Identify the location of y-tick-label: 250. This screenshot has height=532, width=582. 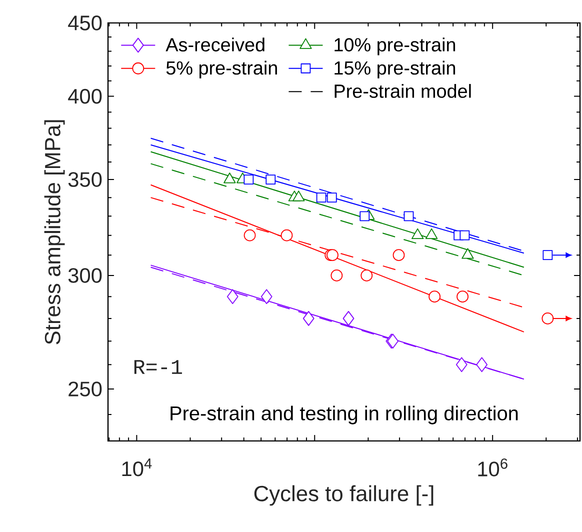
(85, 389).